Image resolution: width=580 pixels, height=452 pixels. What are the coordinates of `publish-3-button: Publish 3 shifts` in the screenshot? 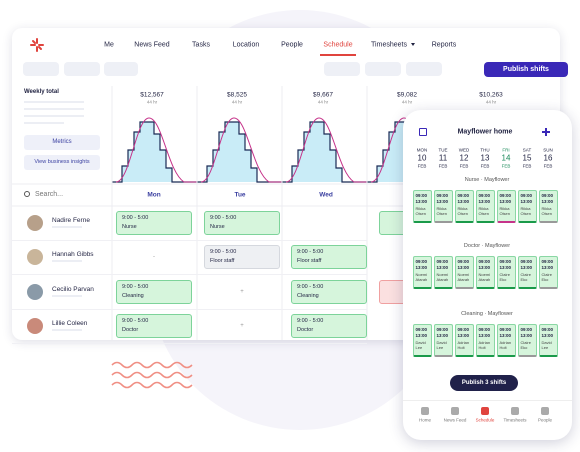 It's located at (484, 383).